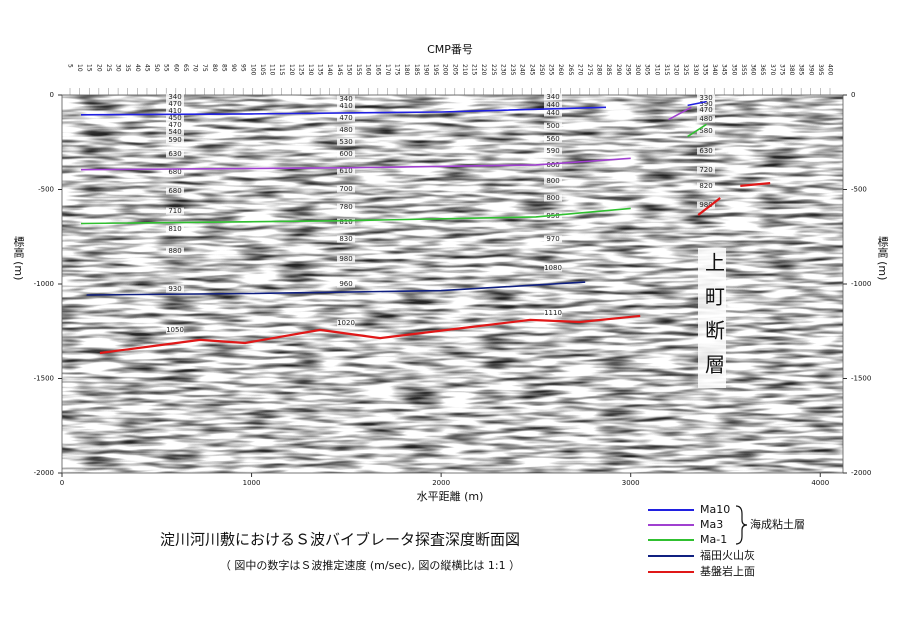  I want to click on cmp-label: 295, so click(627, 70).